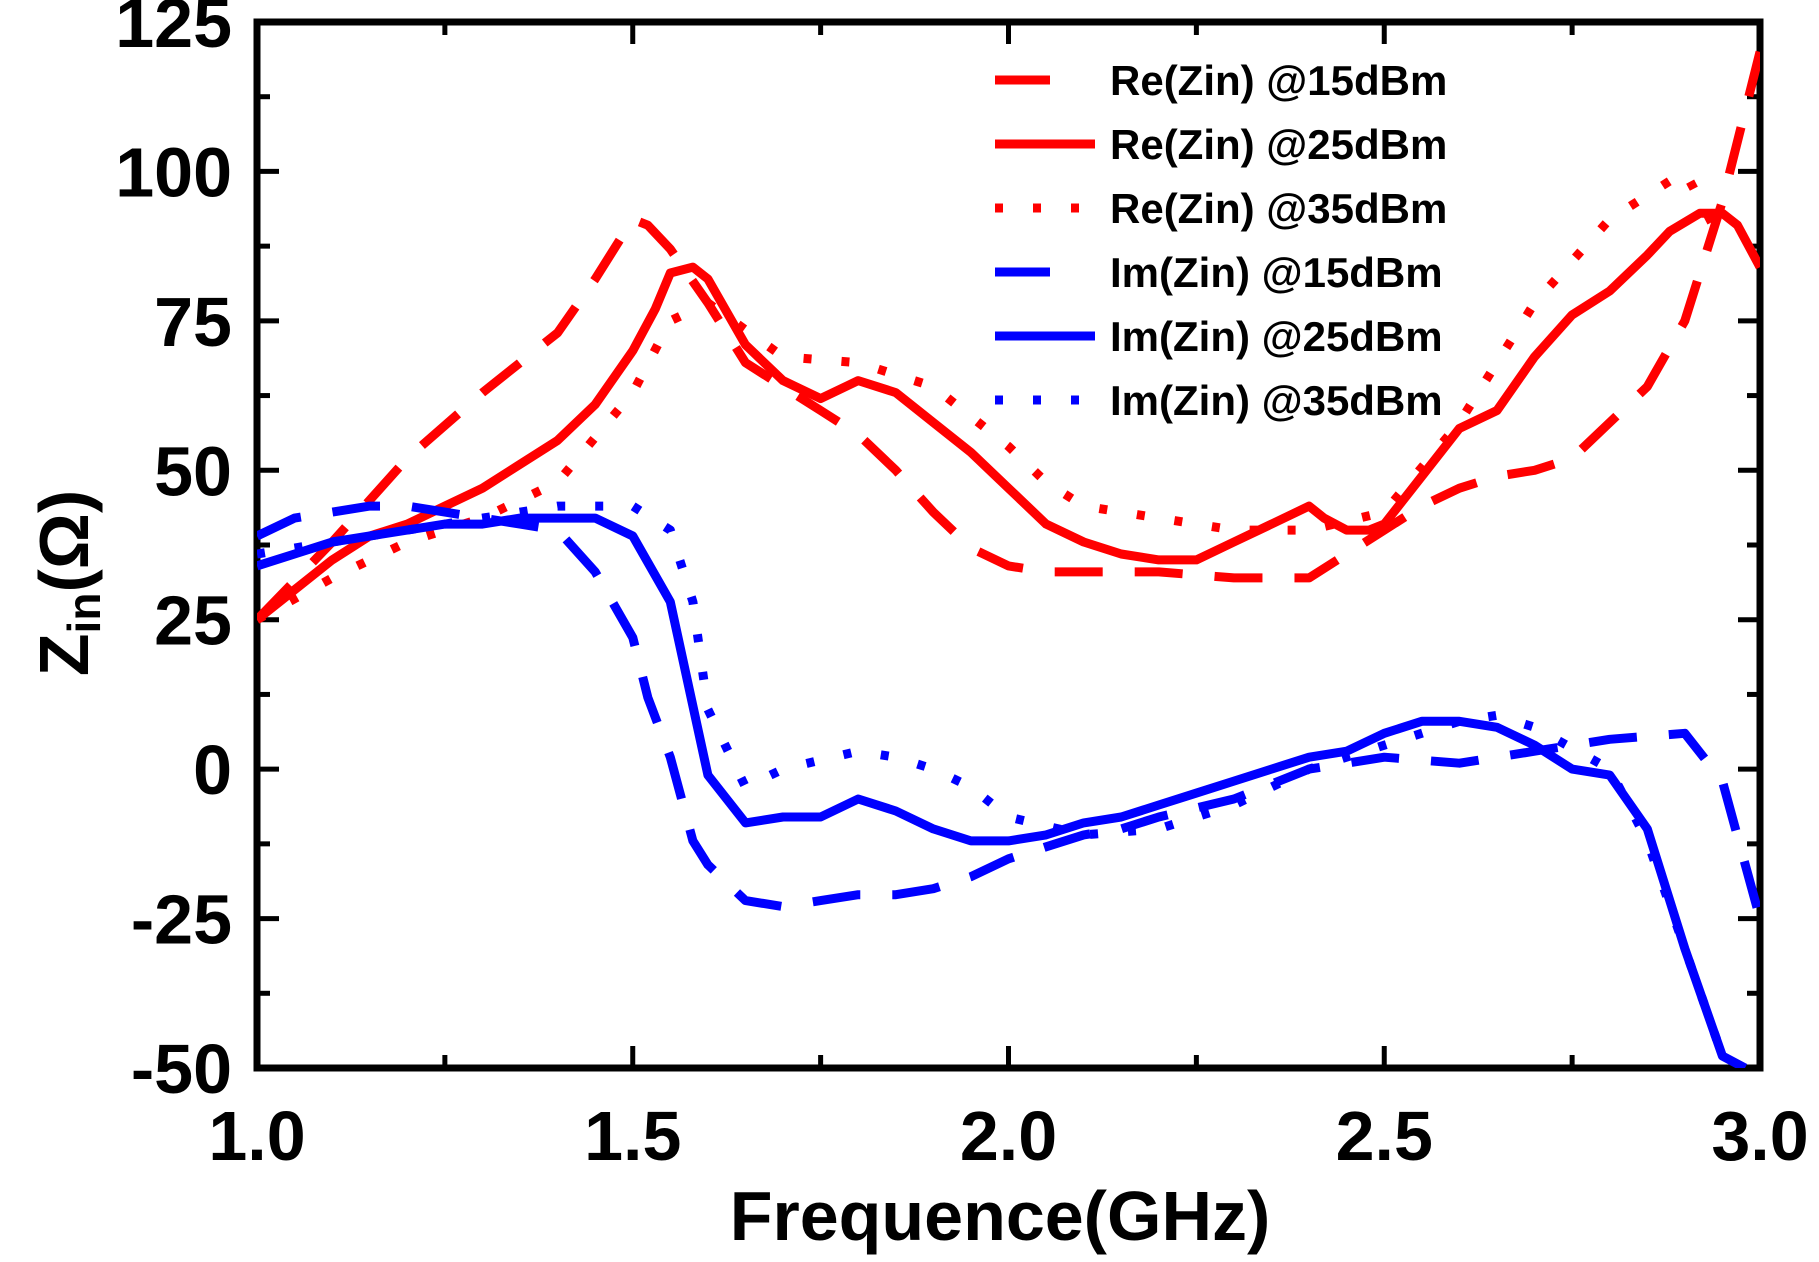 This screenshot has height=1262, width=1819. Describe the element at coordinates (1278, 144) in the screenshot. I see `legend-label: Re(Zin) @25dBm` at that location.